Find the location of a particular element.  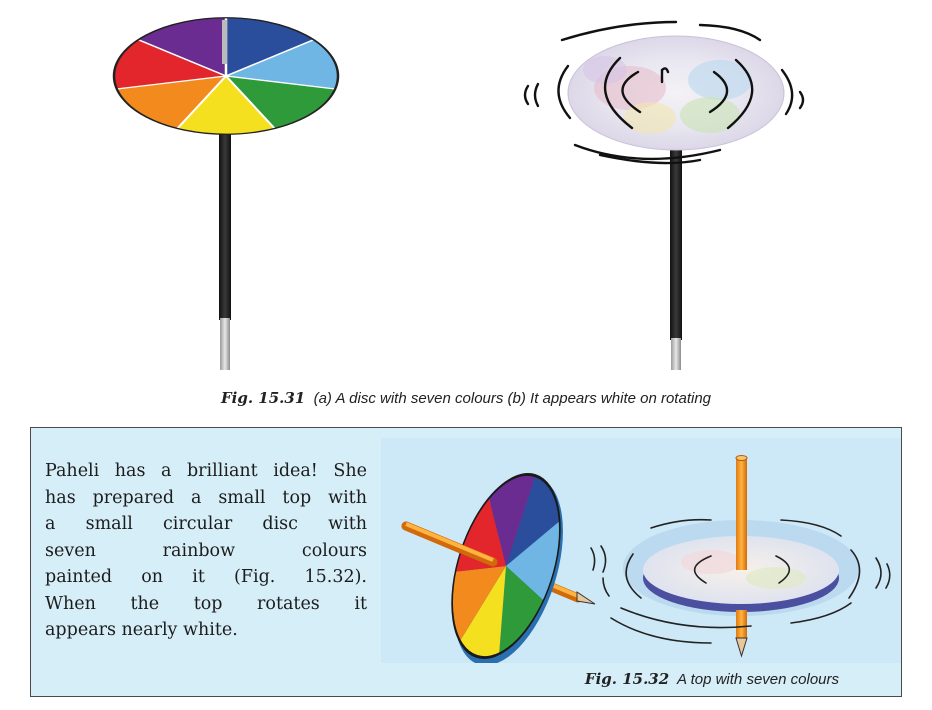

paragraph-line: painted on it (Fig. 15.32). is located at coordinates (206, 577).